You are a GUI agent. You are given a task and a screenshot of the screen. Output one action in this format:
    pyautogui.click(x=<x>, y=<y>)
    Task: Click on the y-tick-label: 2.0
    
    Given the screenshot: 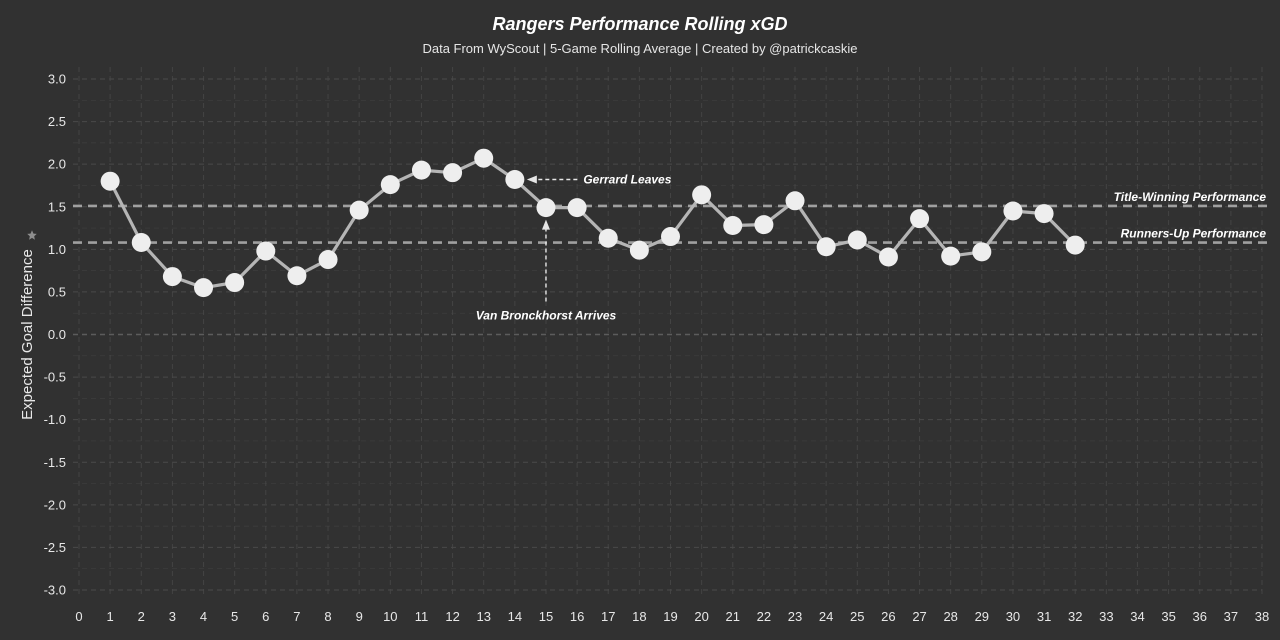 What is the action you would take?
    pyautogui.click(x=57, y=164)
    